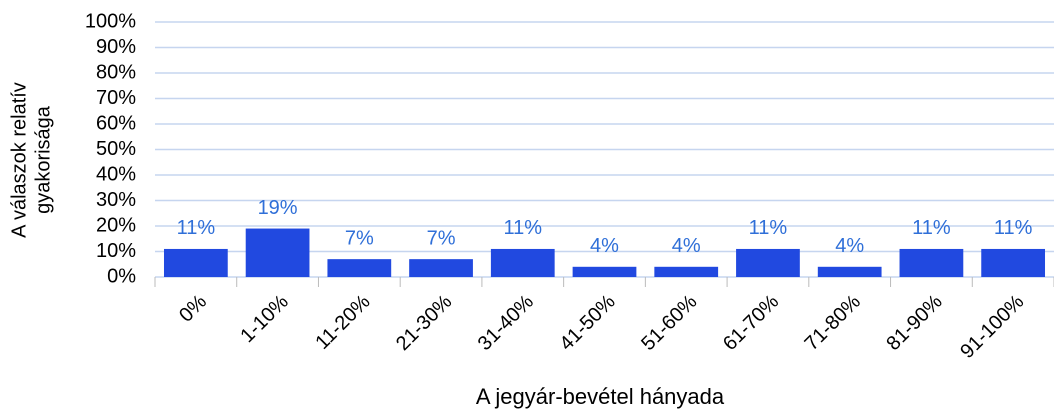 This screenshot has height=412, width=1054. I want to click on y-axis-label: gyakorisága, so click(43, 159).